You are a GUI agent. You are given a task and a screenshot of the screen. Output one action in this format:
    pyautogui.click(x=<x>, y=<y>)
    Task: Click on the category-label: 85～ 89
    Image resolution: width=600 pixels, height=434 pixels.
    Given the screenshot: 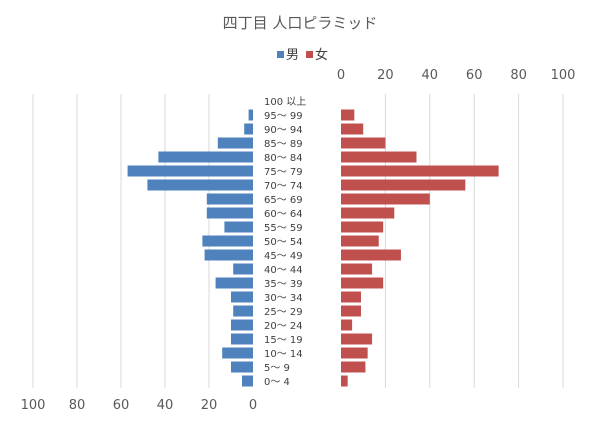 What is the action you would take?
    pyautogui.click(x=283, y=144)
    